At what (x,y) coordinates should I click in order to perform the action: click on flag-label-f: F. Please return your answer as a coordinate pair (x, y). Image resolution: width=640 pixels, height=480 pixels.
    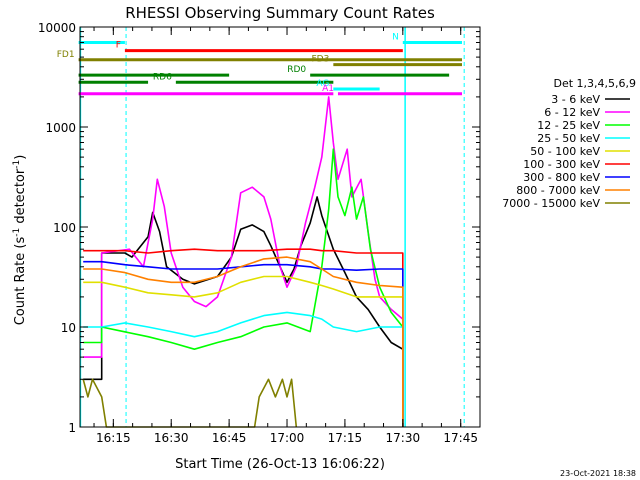
    Looking at the image, I should click on (118, 46).